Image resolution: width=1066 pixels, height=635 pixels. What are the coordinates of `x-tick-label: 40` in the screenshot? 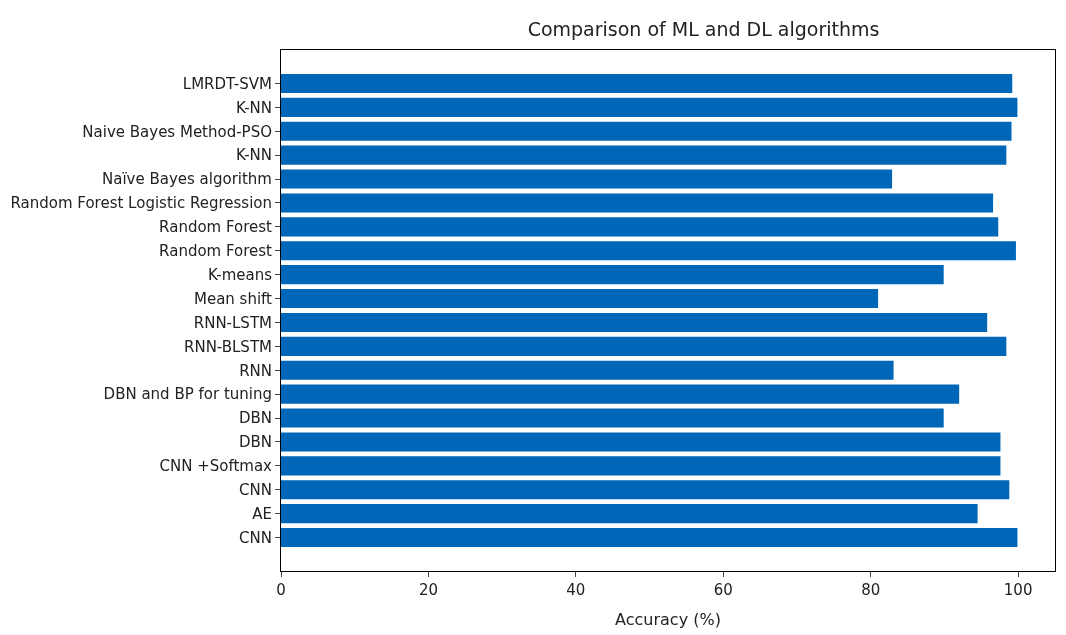 It's located at (576, 590).